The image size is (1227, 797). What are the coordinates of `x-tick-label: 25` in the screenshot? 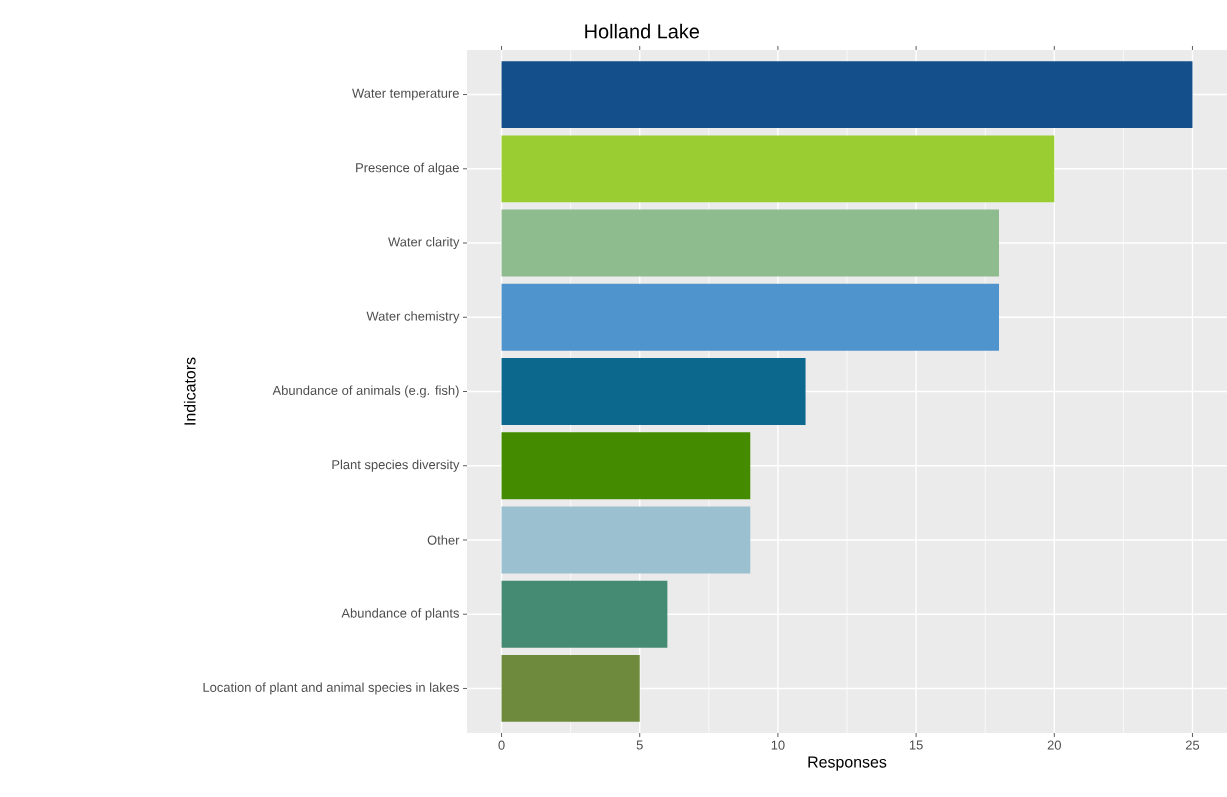 It's located at (1192, 745).